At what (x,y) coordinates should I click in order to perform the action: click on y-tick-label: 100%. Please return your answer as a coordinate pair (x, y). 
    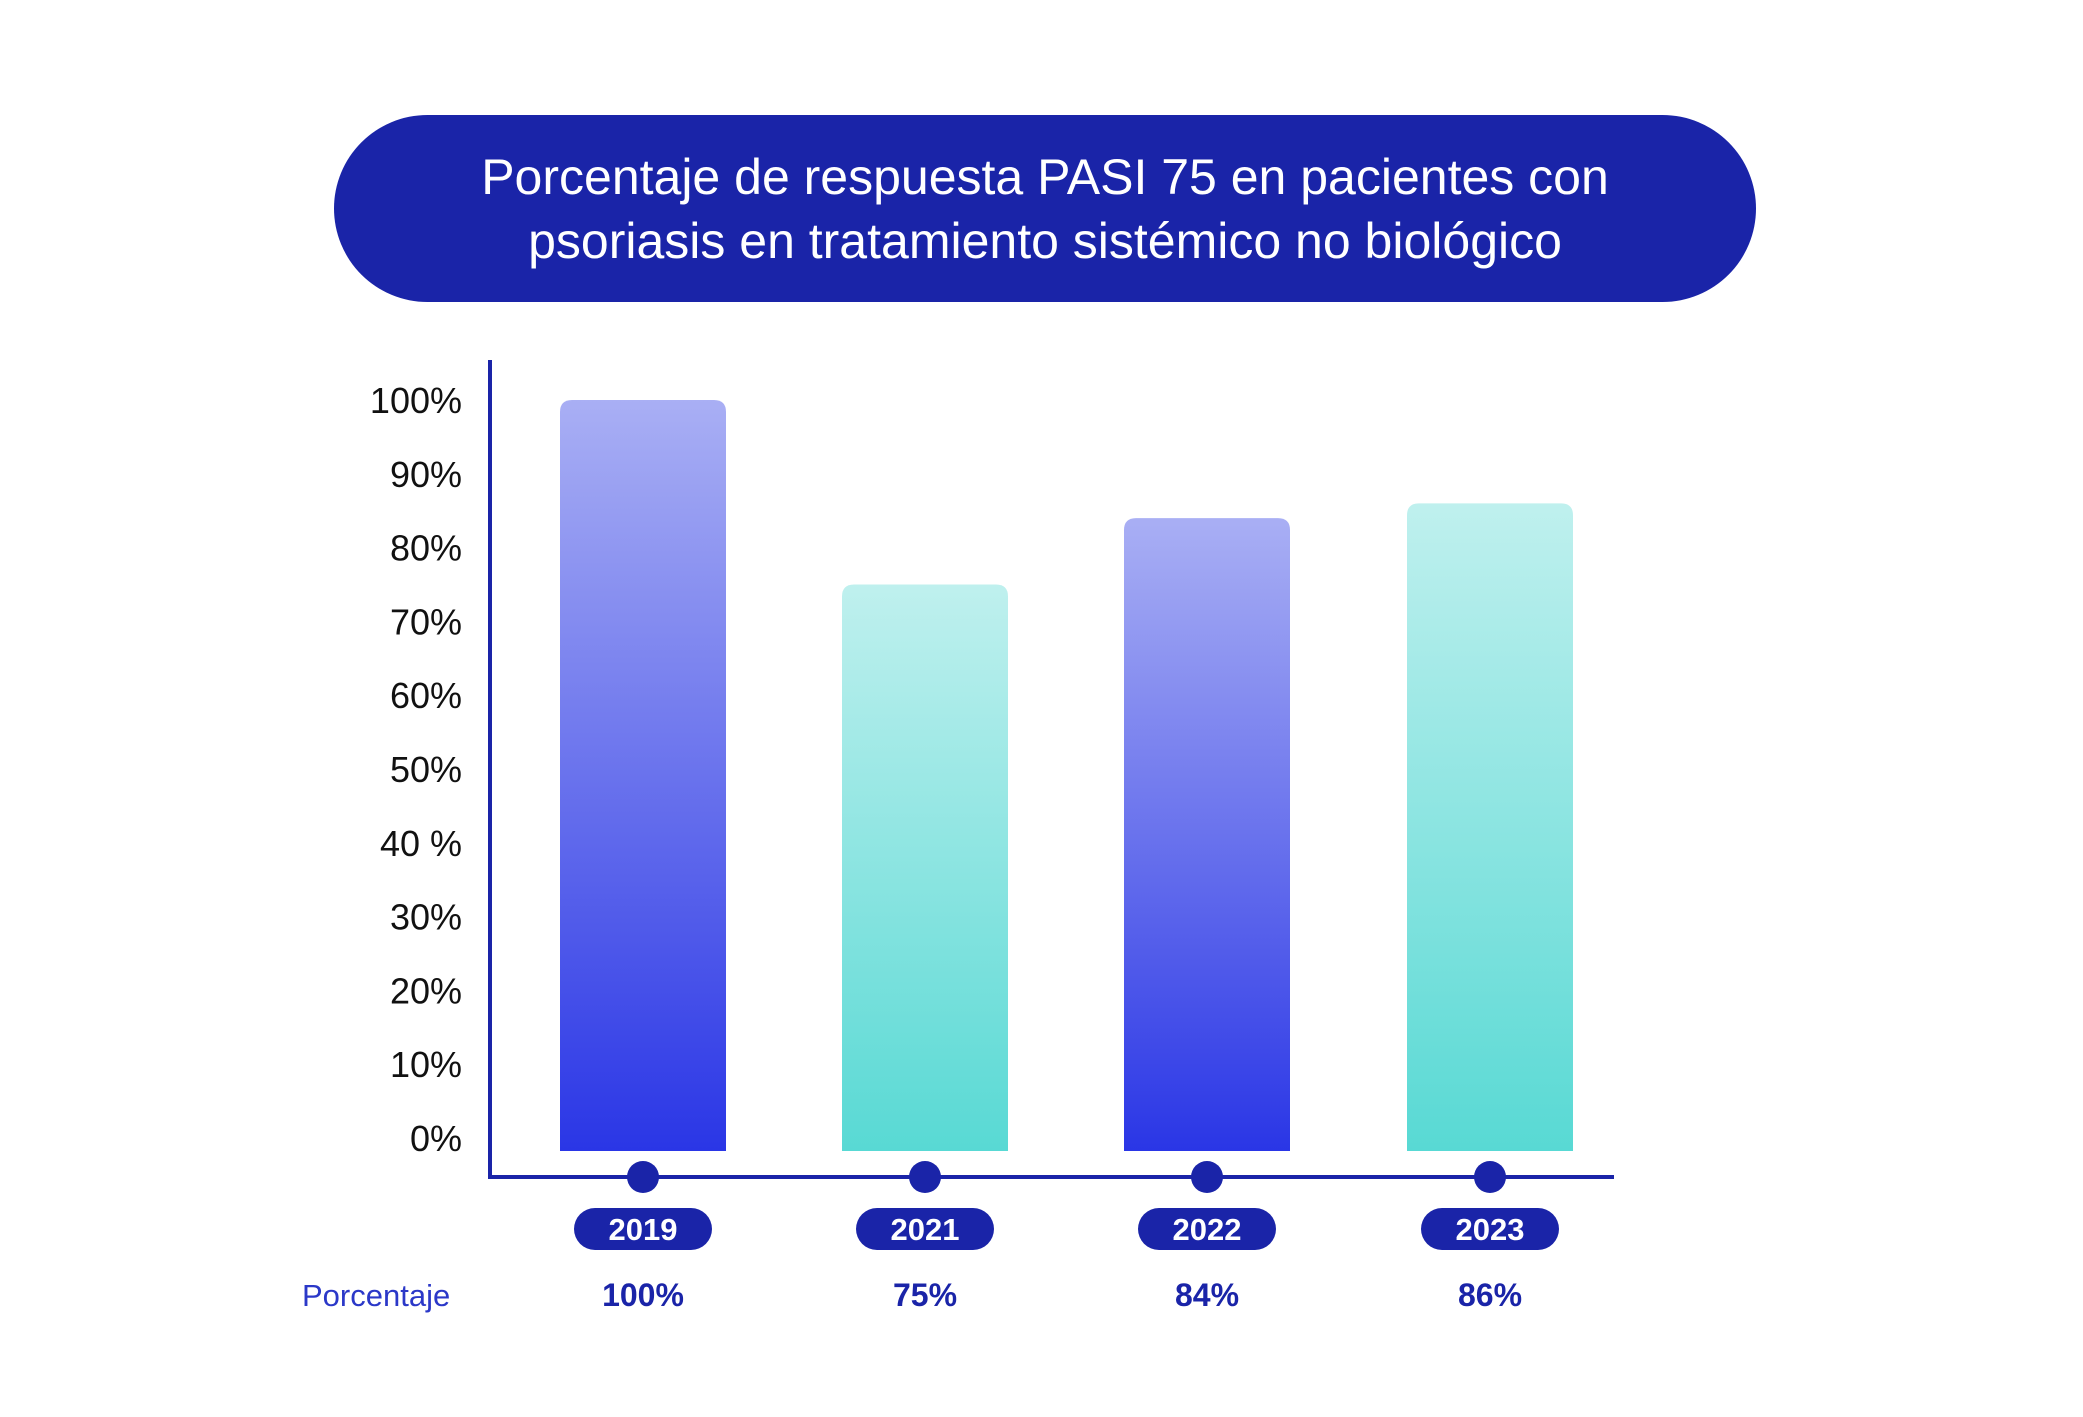
    Looking at the image, I should click on (416, 400).